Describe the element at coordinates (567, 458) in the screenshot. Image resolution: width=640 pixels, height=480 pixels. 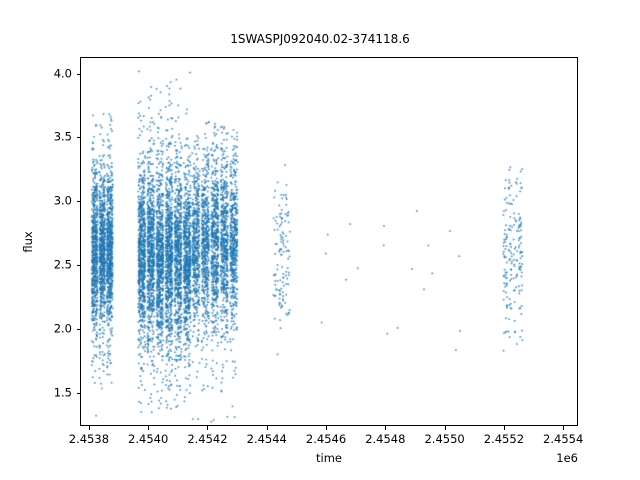
I see `x-axis-offset-text: 1e6` at that location.